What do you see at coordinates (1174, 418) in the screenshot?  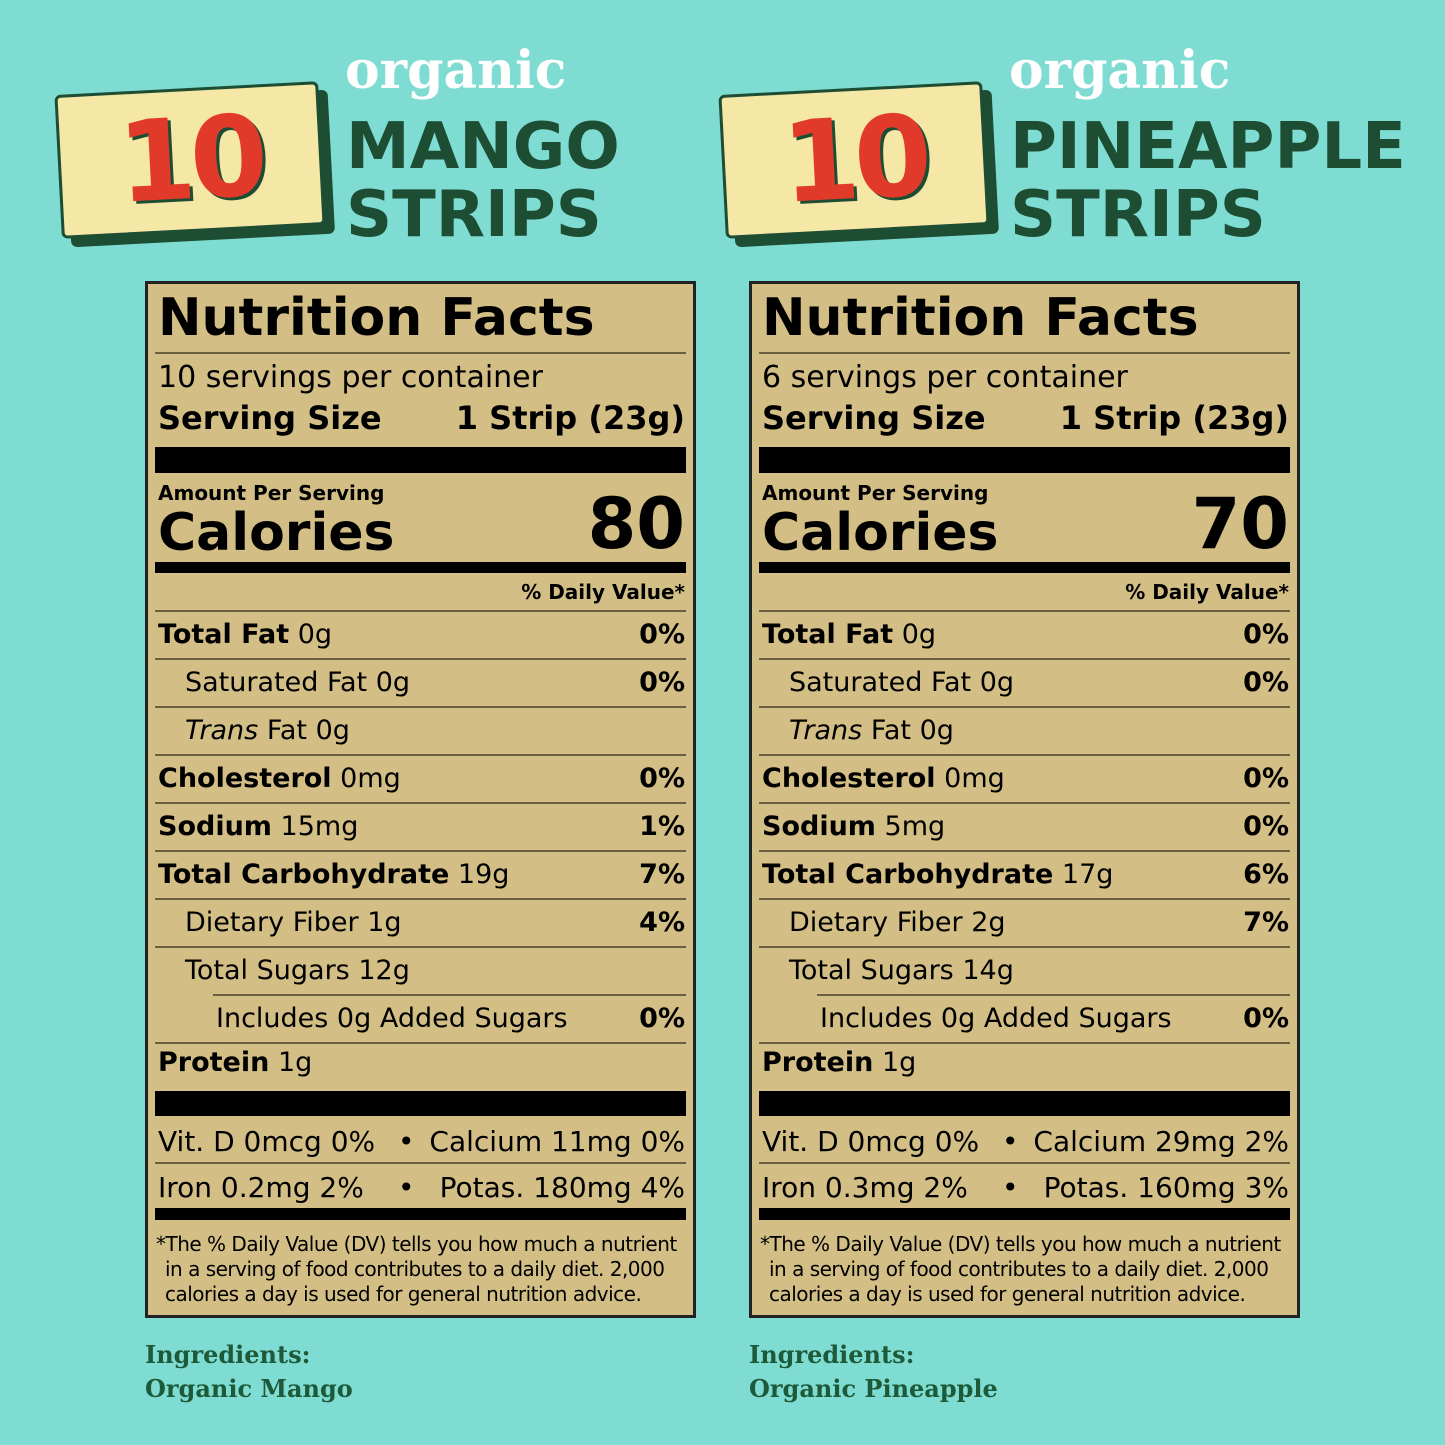 I see `serving-size: 1 Strip (23g)` at bounding box center [1174, 418].